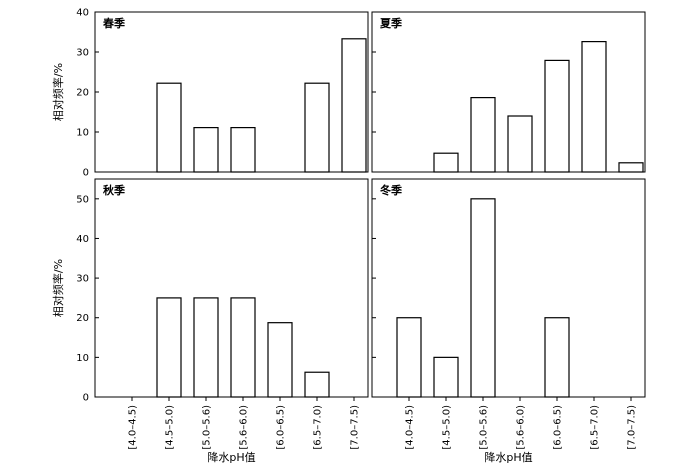 The image size is (700, 470). I want to click on panel-title-3: 冬季, so click(391, 190).